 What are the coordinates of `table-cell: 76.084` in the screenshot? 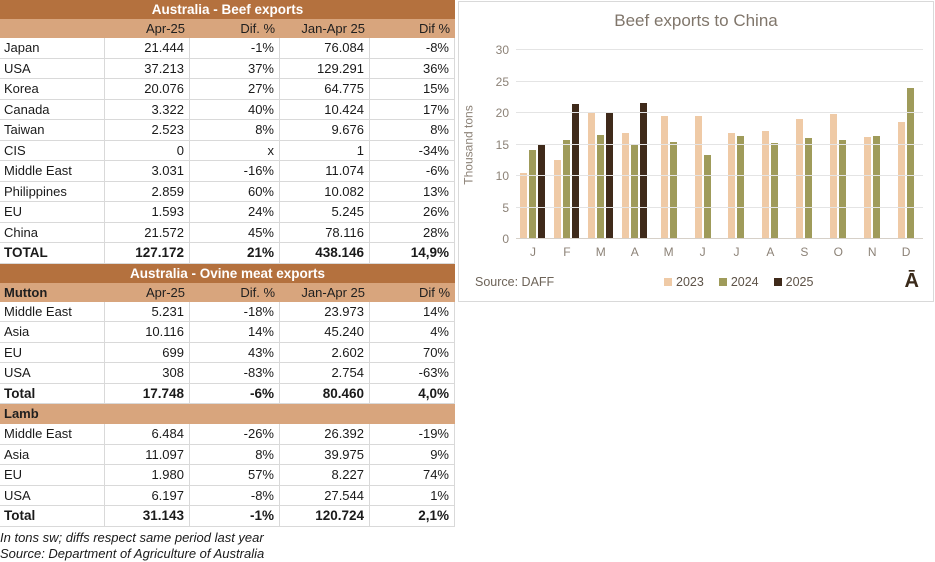 It's located at (325, 48).